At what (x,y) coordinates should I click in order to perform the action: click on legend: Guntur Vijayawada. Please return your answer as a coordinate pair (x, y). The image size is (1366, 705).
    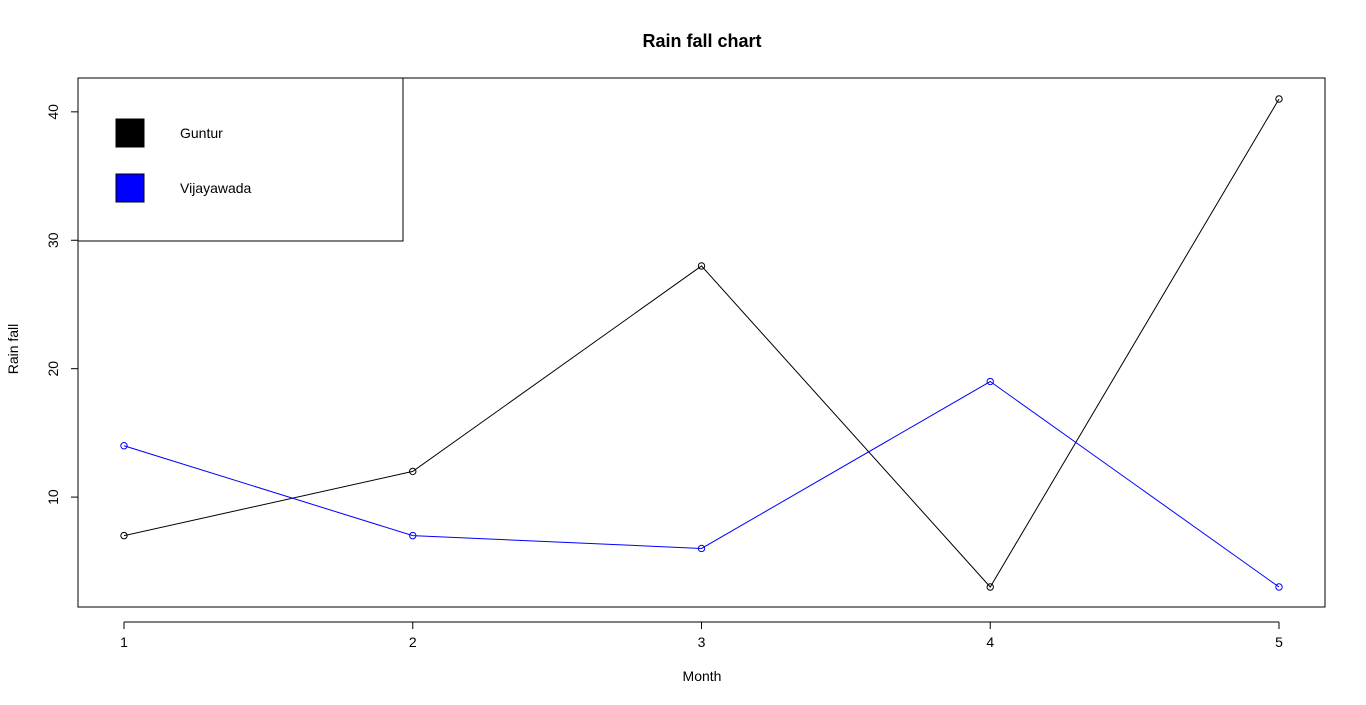
    Looking at the image, I should click on (240, 159).